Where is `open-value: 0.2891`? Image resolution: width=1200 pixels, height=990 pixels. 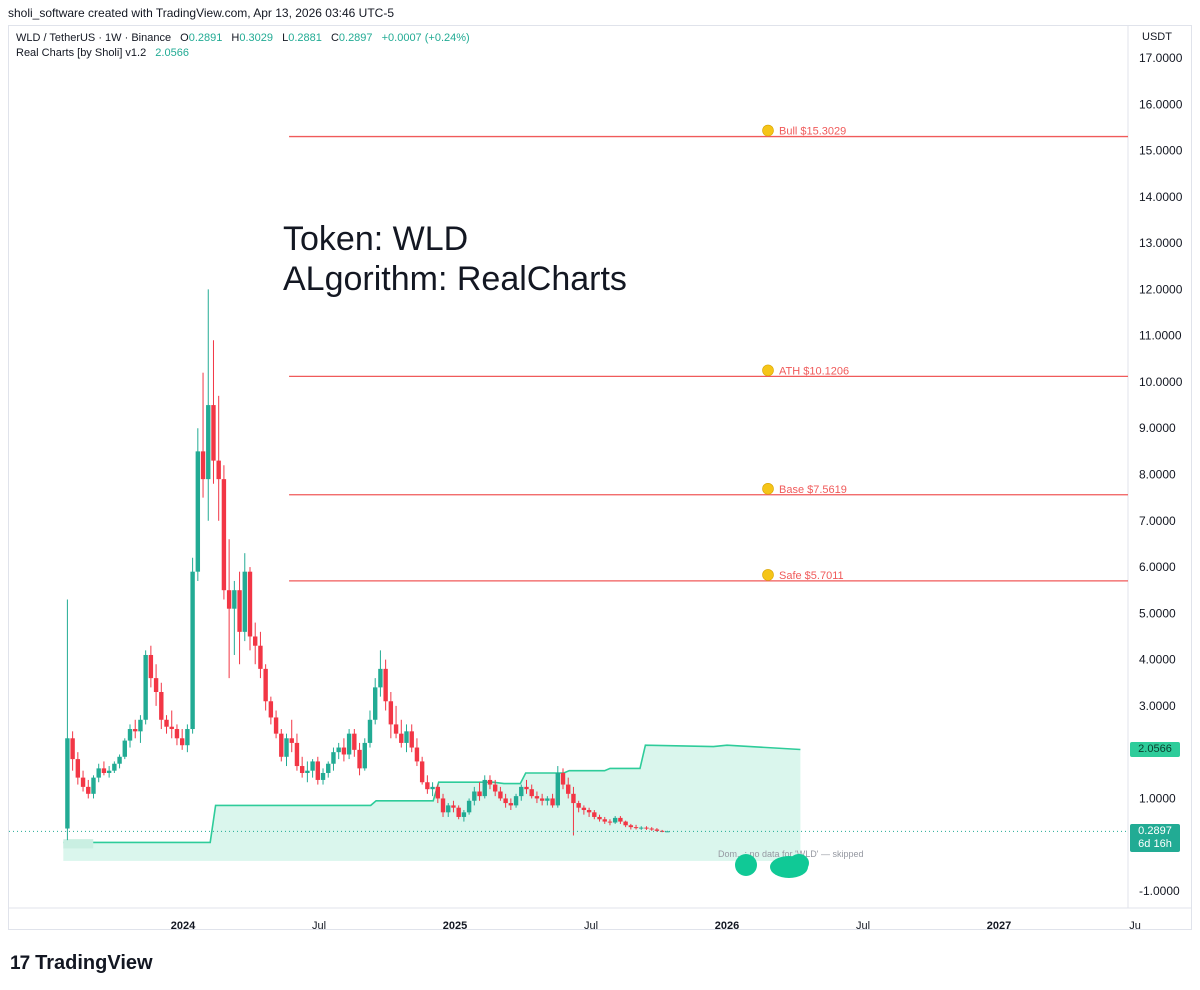 open-value: 0.2891 is located at coordinates (205, 38).